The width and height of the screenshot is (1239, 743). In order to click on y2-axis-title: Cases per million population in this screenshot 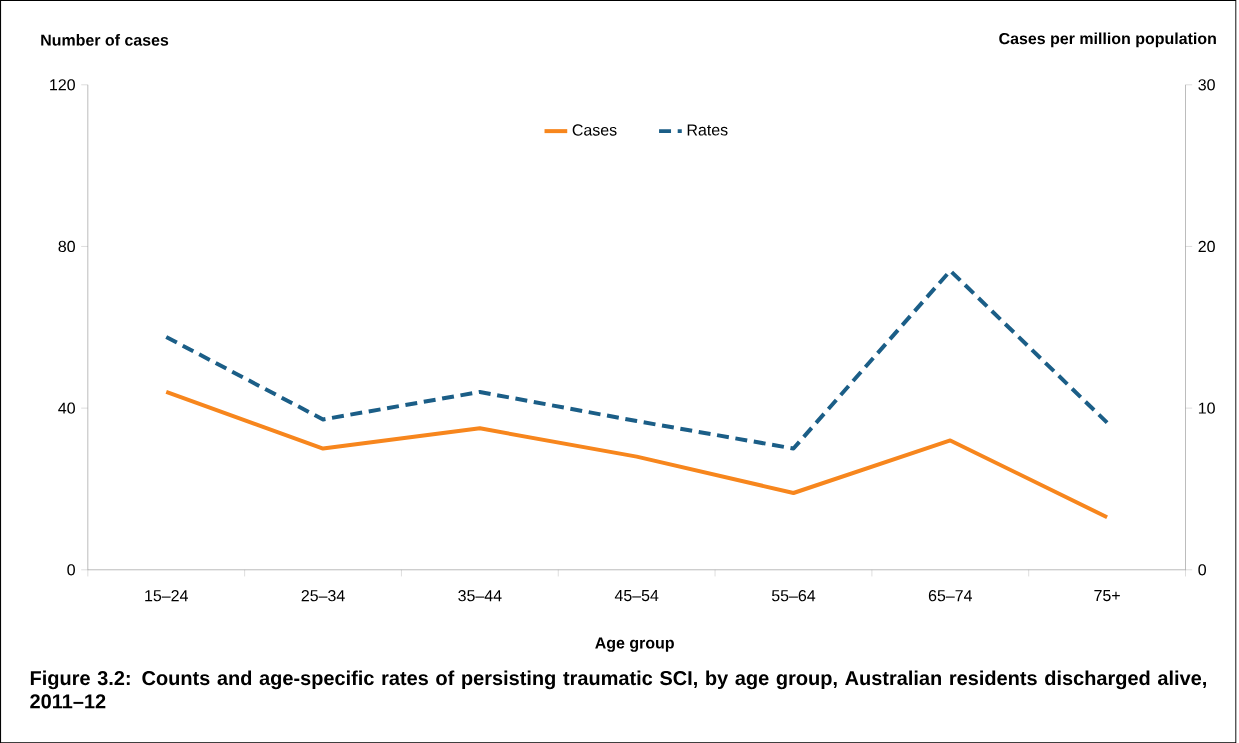, I will do `click(1107, 40)`.